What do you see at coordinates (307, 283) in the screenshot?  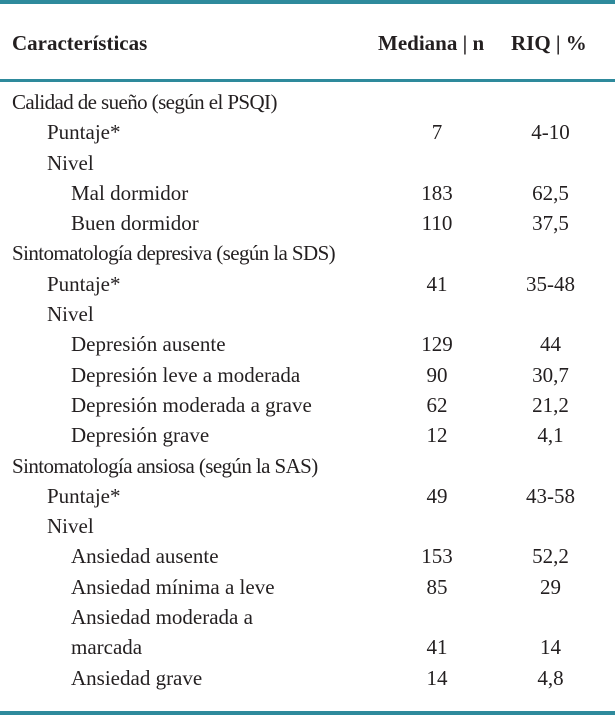 I see `table-row: Puntaje* 41 35-48` at bounding box center [307, 283].